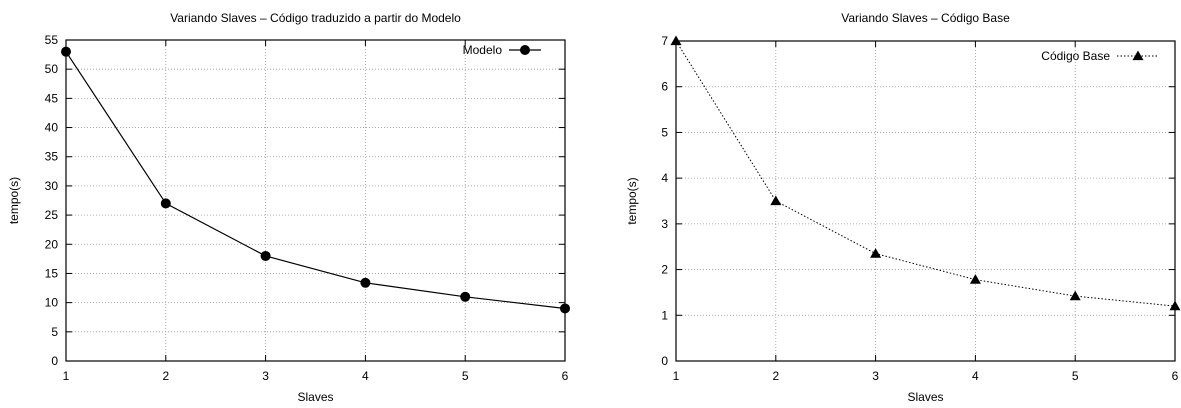 This screenshot has height=408, width=1181. Describe the element at coordinates (664, 224) in the screenshot. I see `y-tick-label: 3` at that location.